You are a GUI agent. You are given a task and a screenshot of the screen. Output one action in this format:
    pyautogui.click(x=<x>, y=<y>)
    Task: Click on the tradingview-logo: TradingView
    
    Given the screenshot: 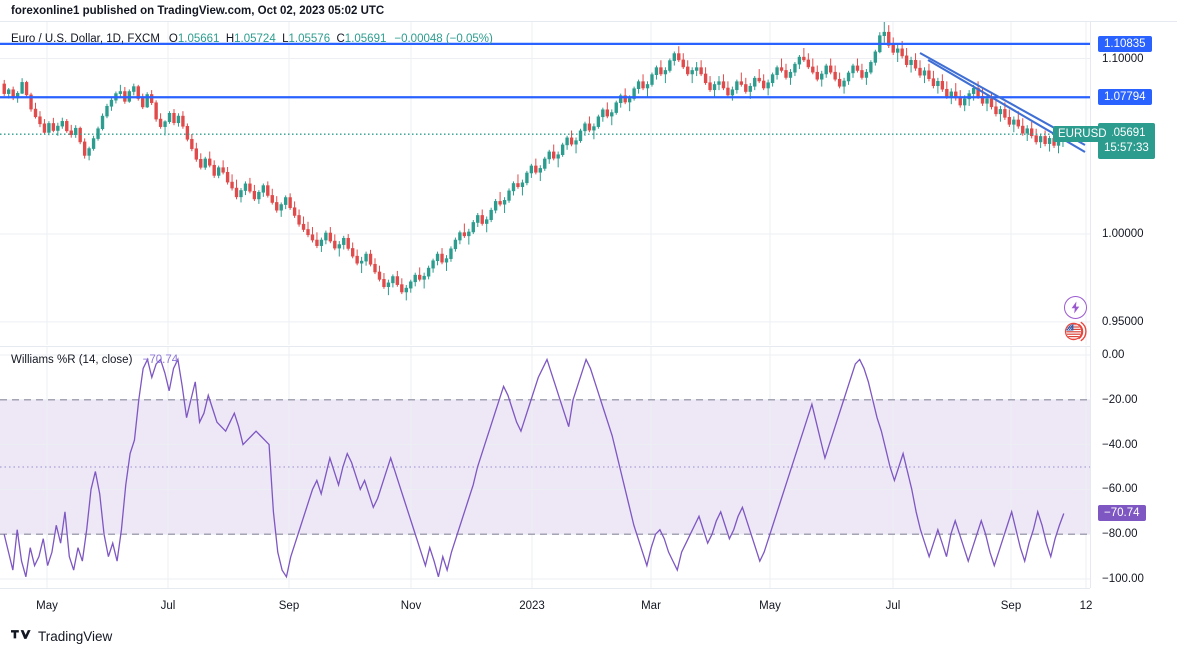 What is the action you would take?
    pyautogui.click(x=61, y=636)
    